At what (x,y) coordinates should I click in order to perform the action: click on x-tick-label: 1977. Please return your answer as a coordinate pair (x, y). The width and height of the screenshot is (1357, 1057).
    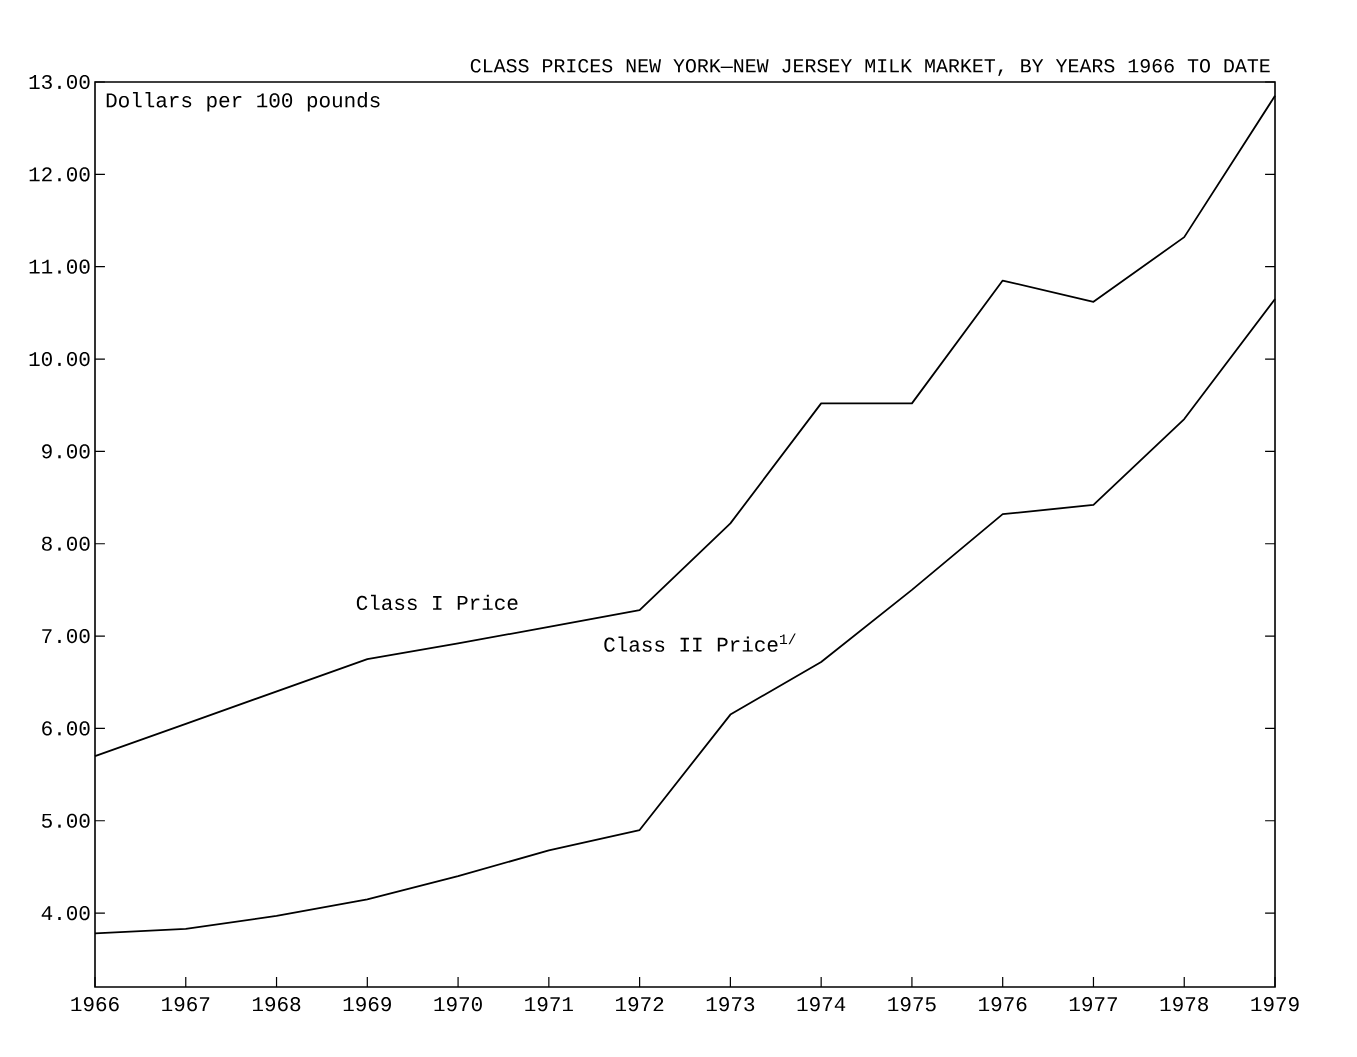
    Looking at the image, I should click on (1093, 1004).